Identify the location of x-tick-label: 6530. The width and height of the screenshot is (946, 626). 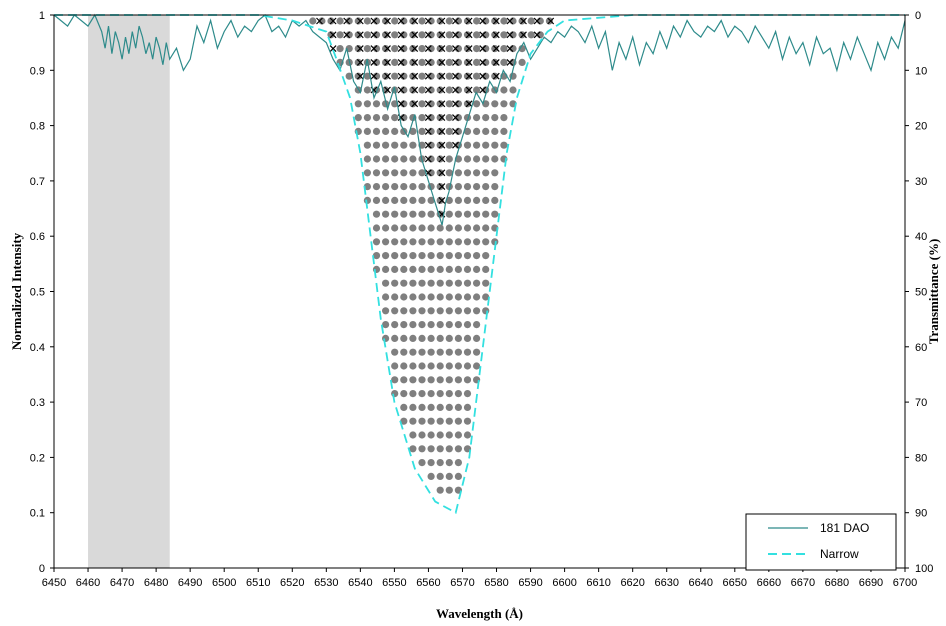
(326, 583).